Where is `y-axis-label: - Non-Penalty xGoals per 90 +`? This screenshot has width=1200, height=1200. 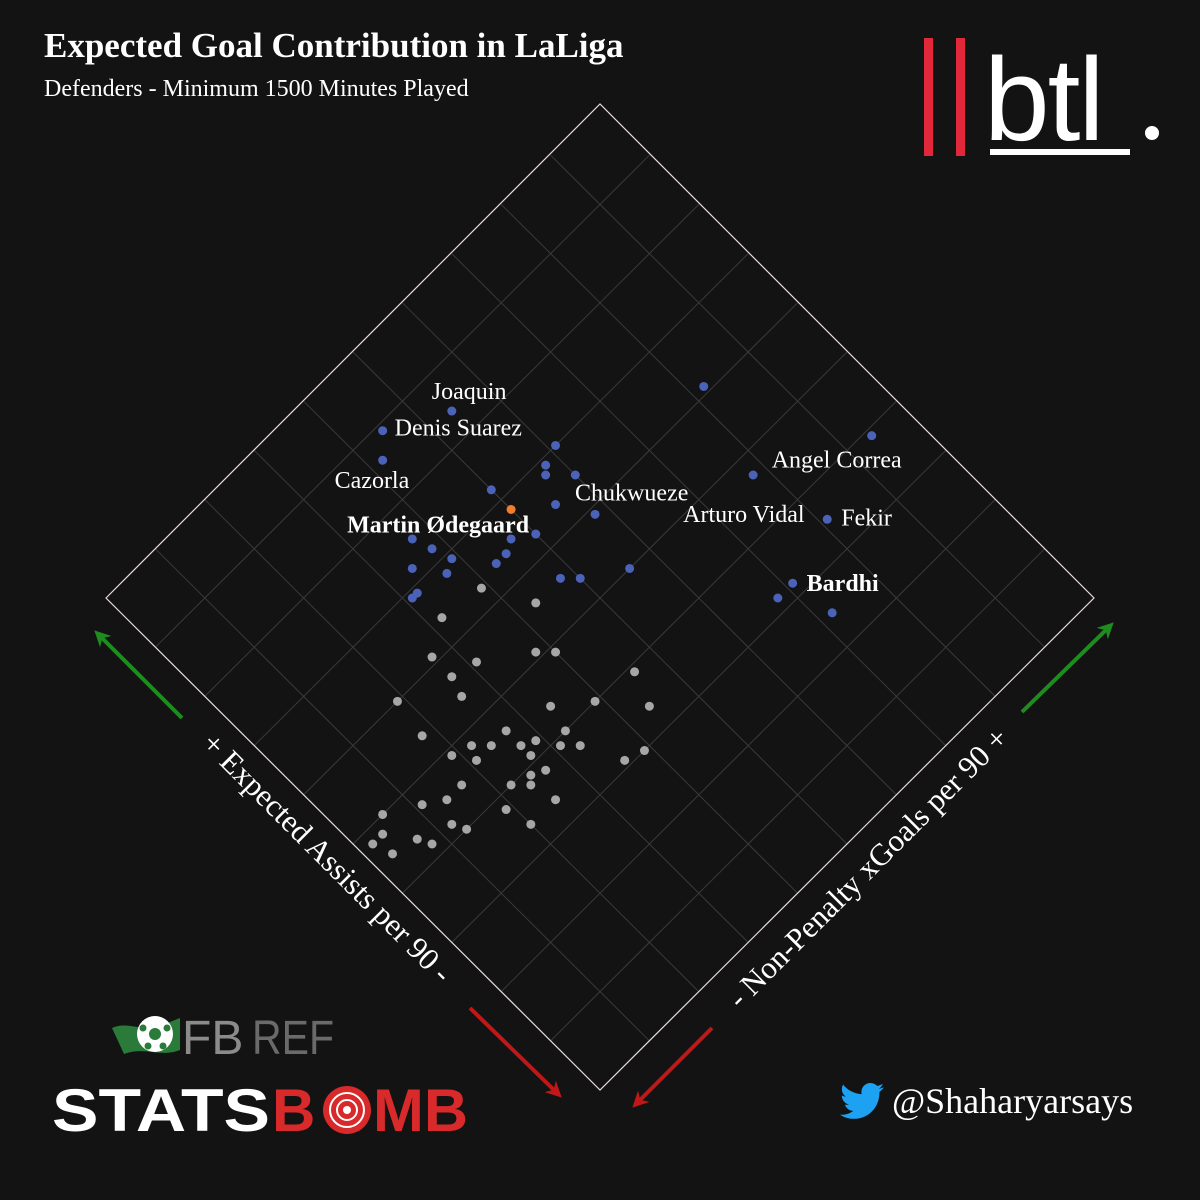
y-axis-label: - Non-Penalty xGoals per 90 + is located at coordinates (867, 867).